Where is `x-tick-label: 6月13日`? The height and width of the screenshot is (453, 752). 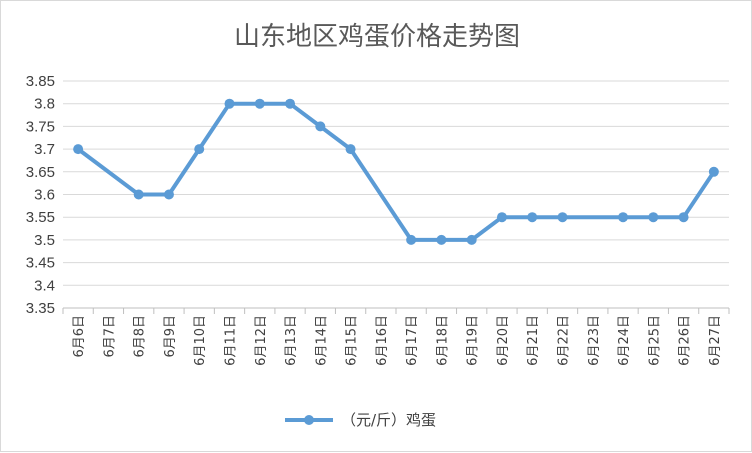
x-tick-label: 6月13日 is located at coordinates (291, 340).